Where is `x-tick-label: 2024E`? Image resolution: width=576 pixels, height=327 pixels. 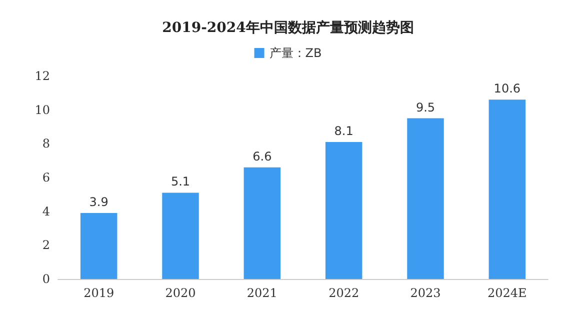
x-tick-label: 2024E is located at coordinates (507, 293).